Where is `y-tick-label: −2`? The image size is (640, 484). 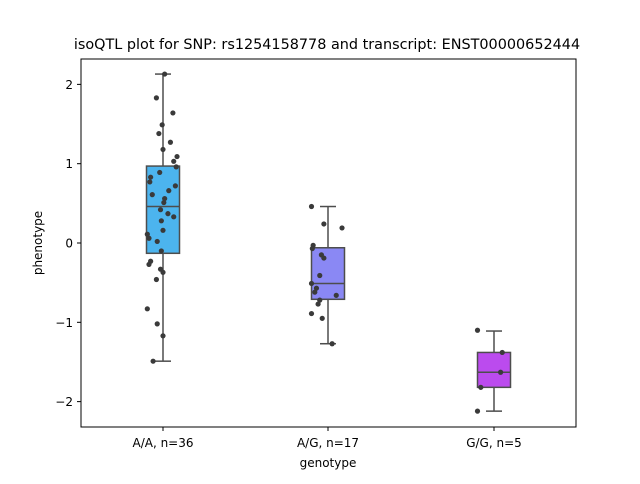 y-tick-label: −2 is located at coordinates (64, 402).